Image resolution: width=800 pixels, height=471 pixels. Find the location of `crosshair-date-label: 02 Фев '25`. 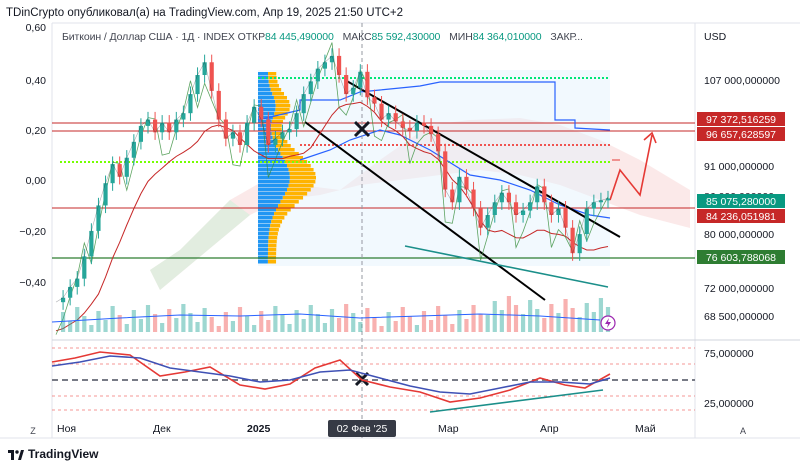

crosshair-date-label: 02 Фев '25 is located at coordinates (362, 428).